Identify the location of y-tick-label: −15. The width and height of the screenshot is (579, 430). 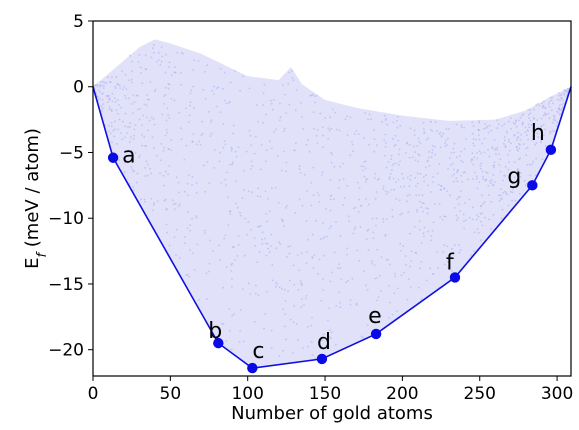
(66, 285).